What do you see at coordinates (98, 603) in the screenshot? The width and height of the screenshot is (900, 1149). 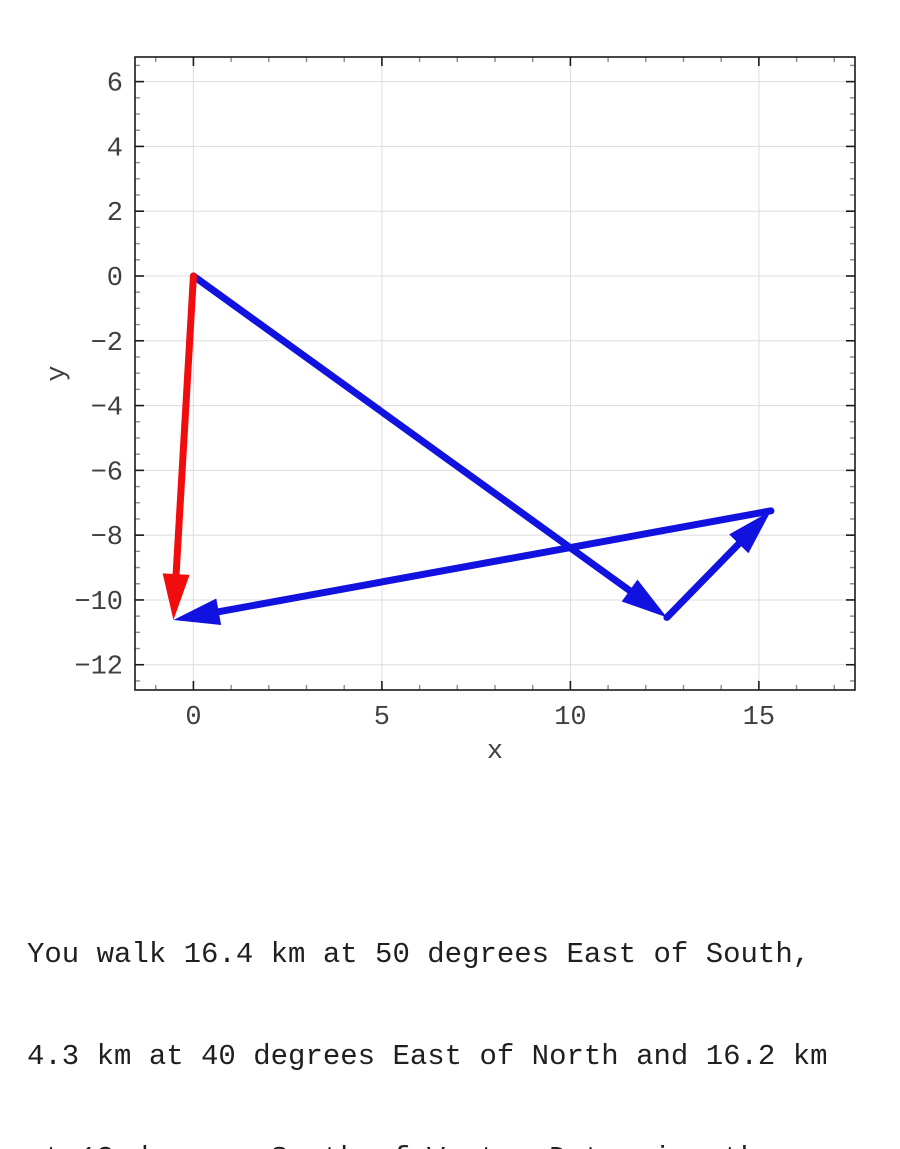 I see `y-tick-label: −10` at bounding box center [98, 603].